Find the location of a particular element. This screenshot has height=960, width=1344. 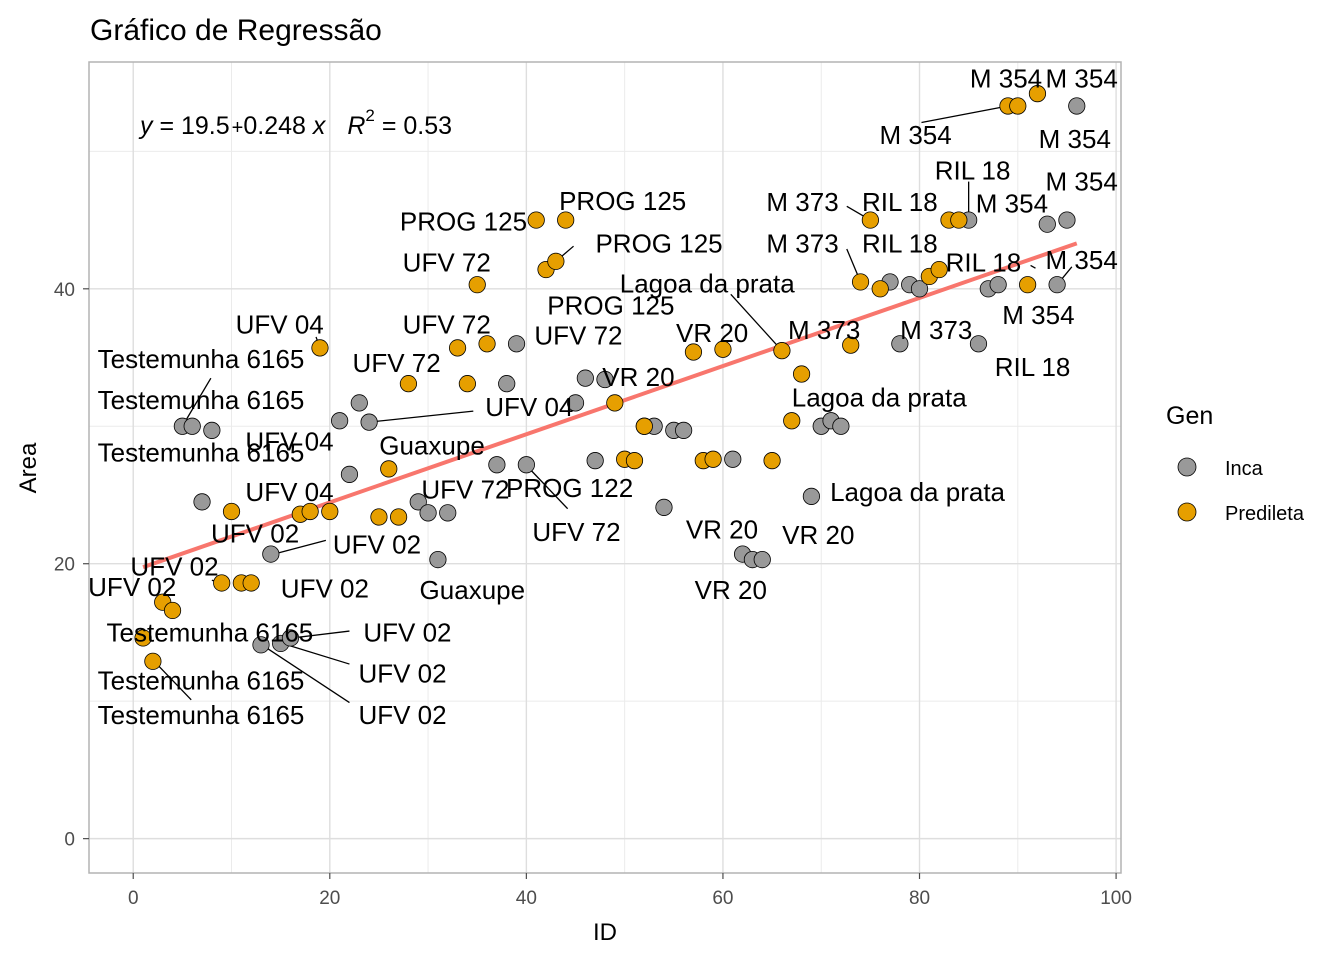

legend-label-predileta: Predileta is located at coordinates (1265, 514).